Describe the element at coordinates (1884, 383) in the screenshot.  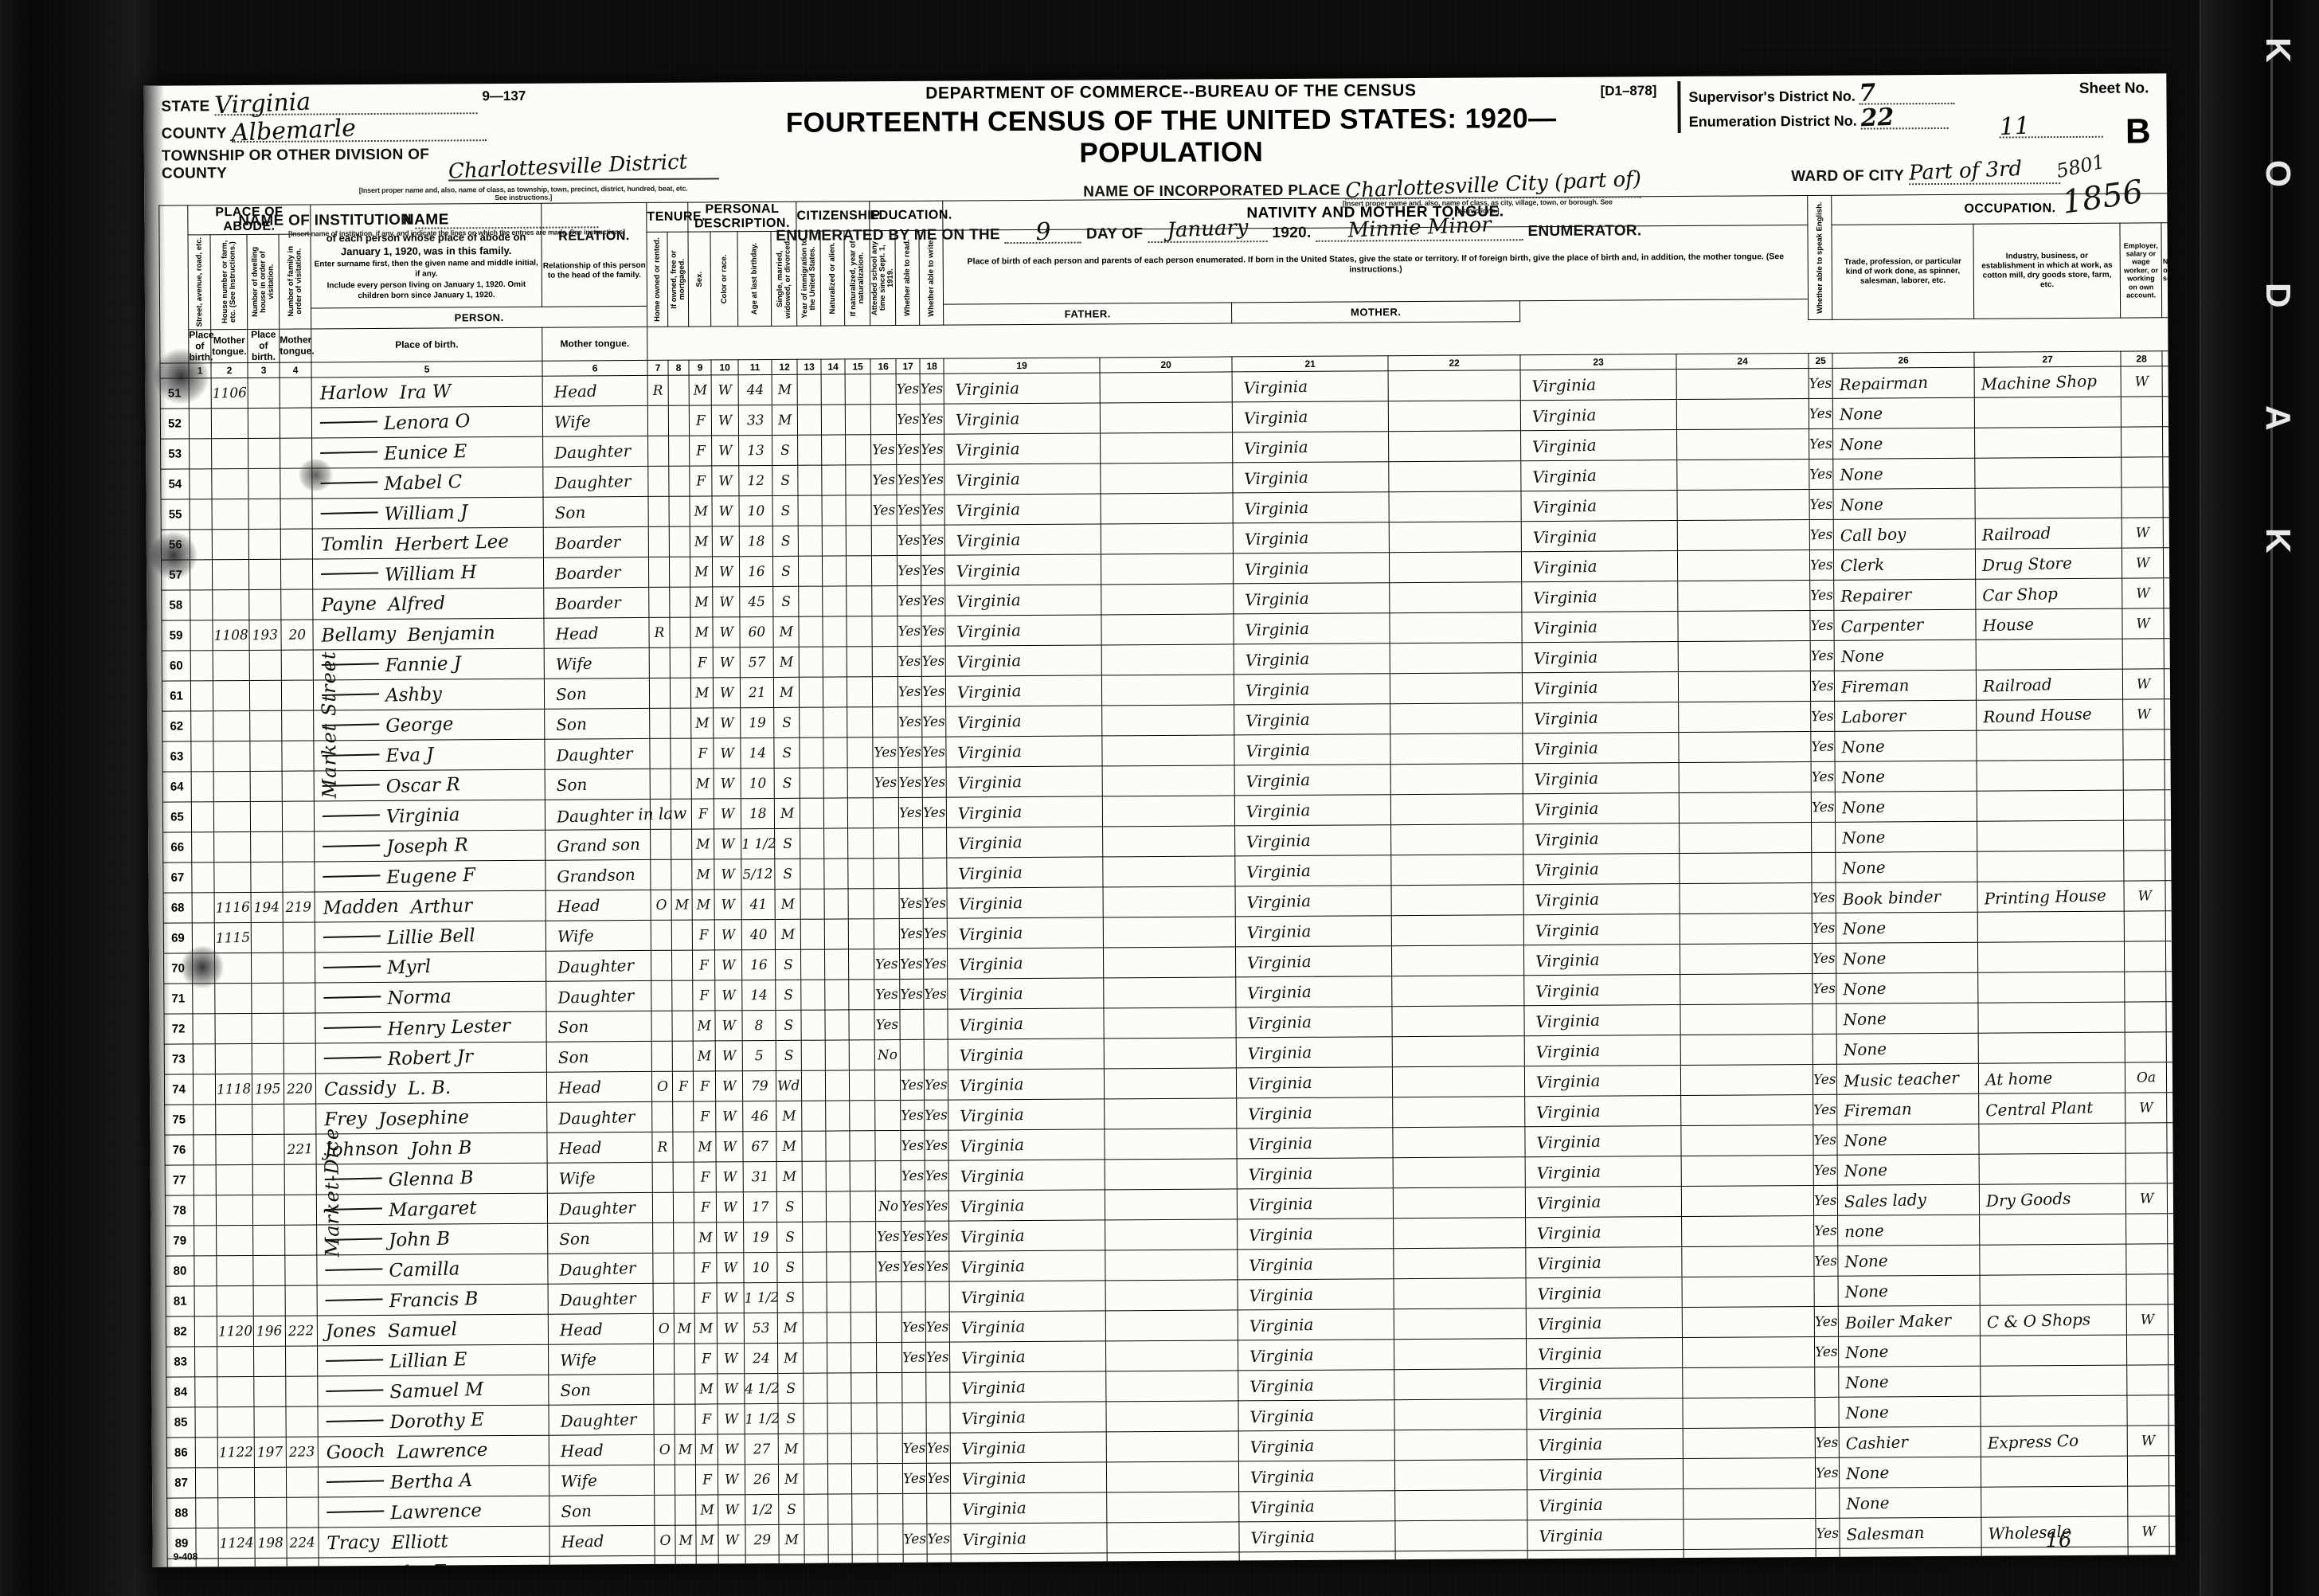
I see `cell-trade-value: Repairman` at that location.